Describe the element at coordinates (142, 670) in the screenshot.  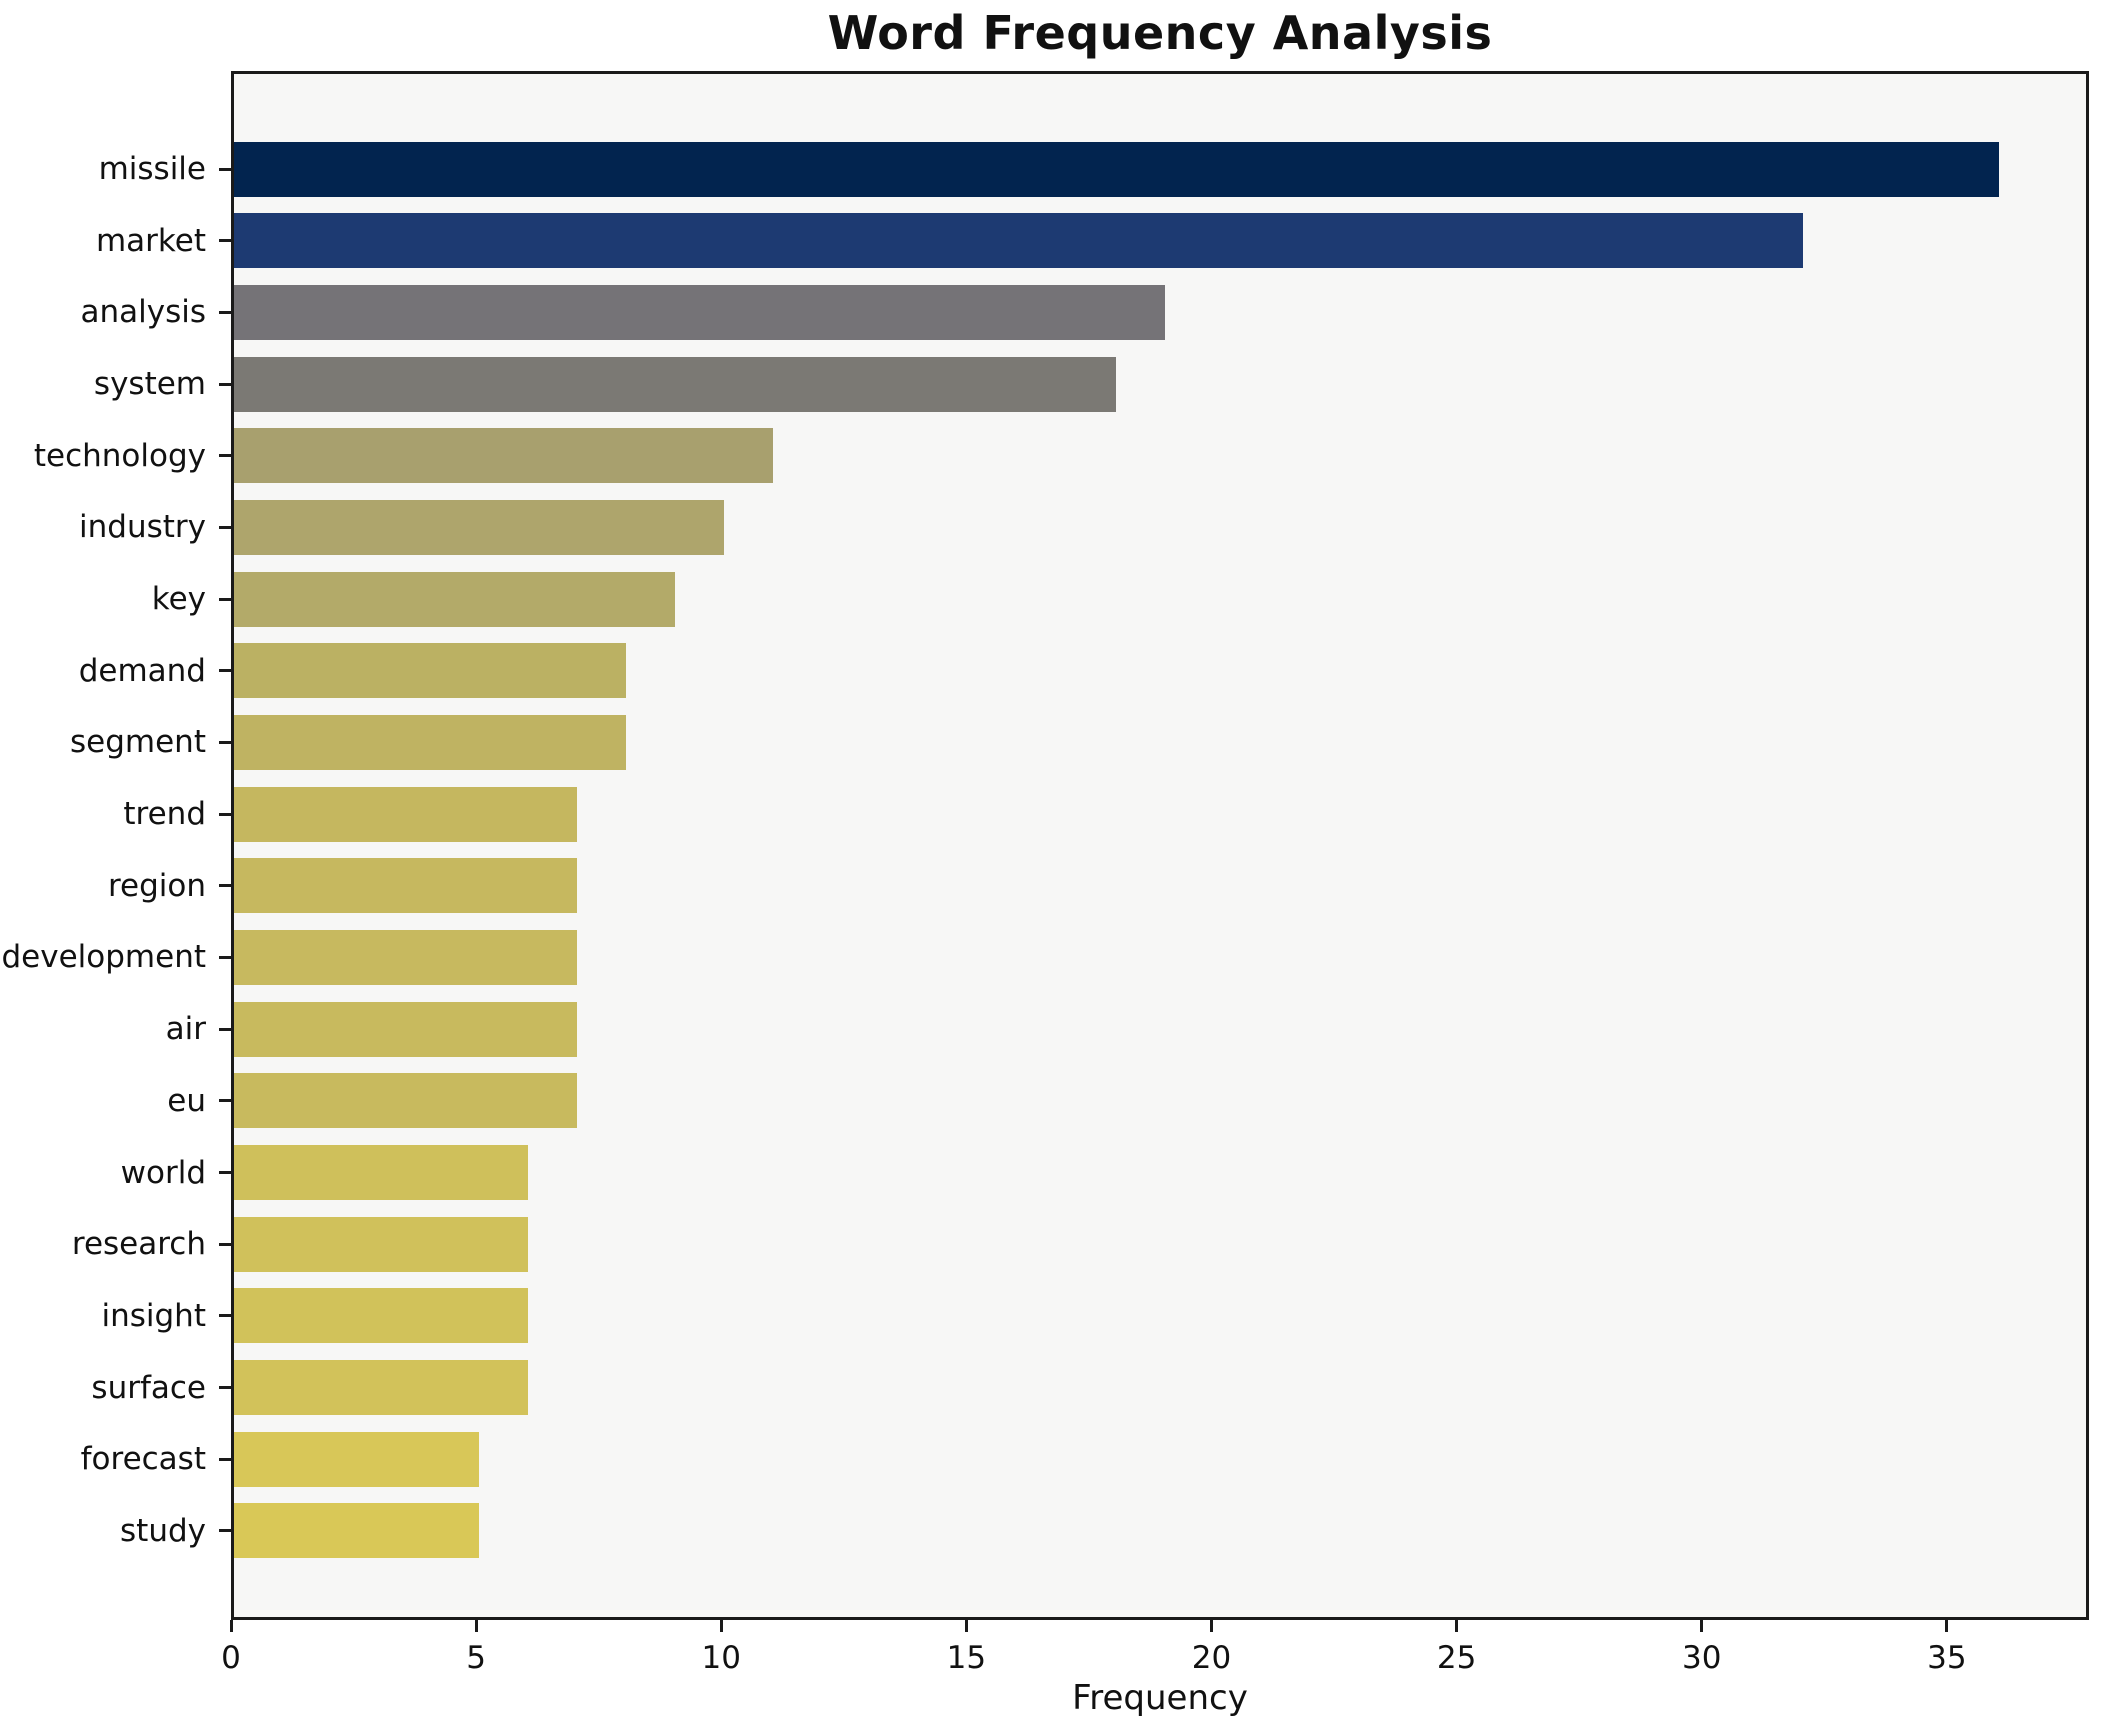
I see `ytick-label-demand: demand` at that location.